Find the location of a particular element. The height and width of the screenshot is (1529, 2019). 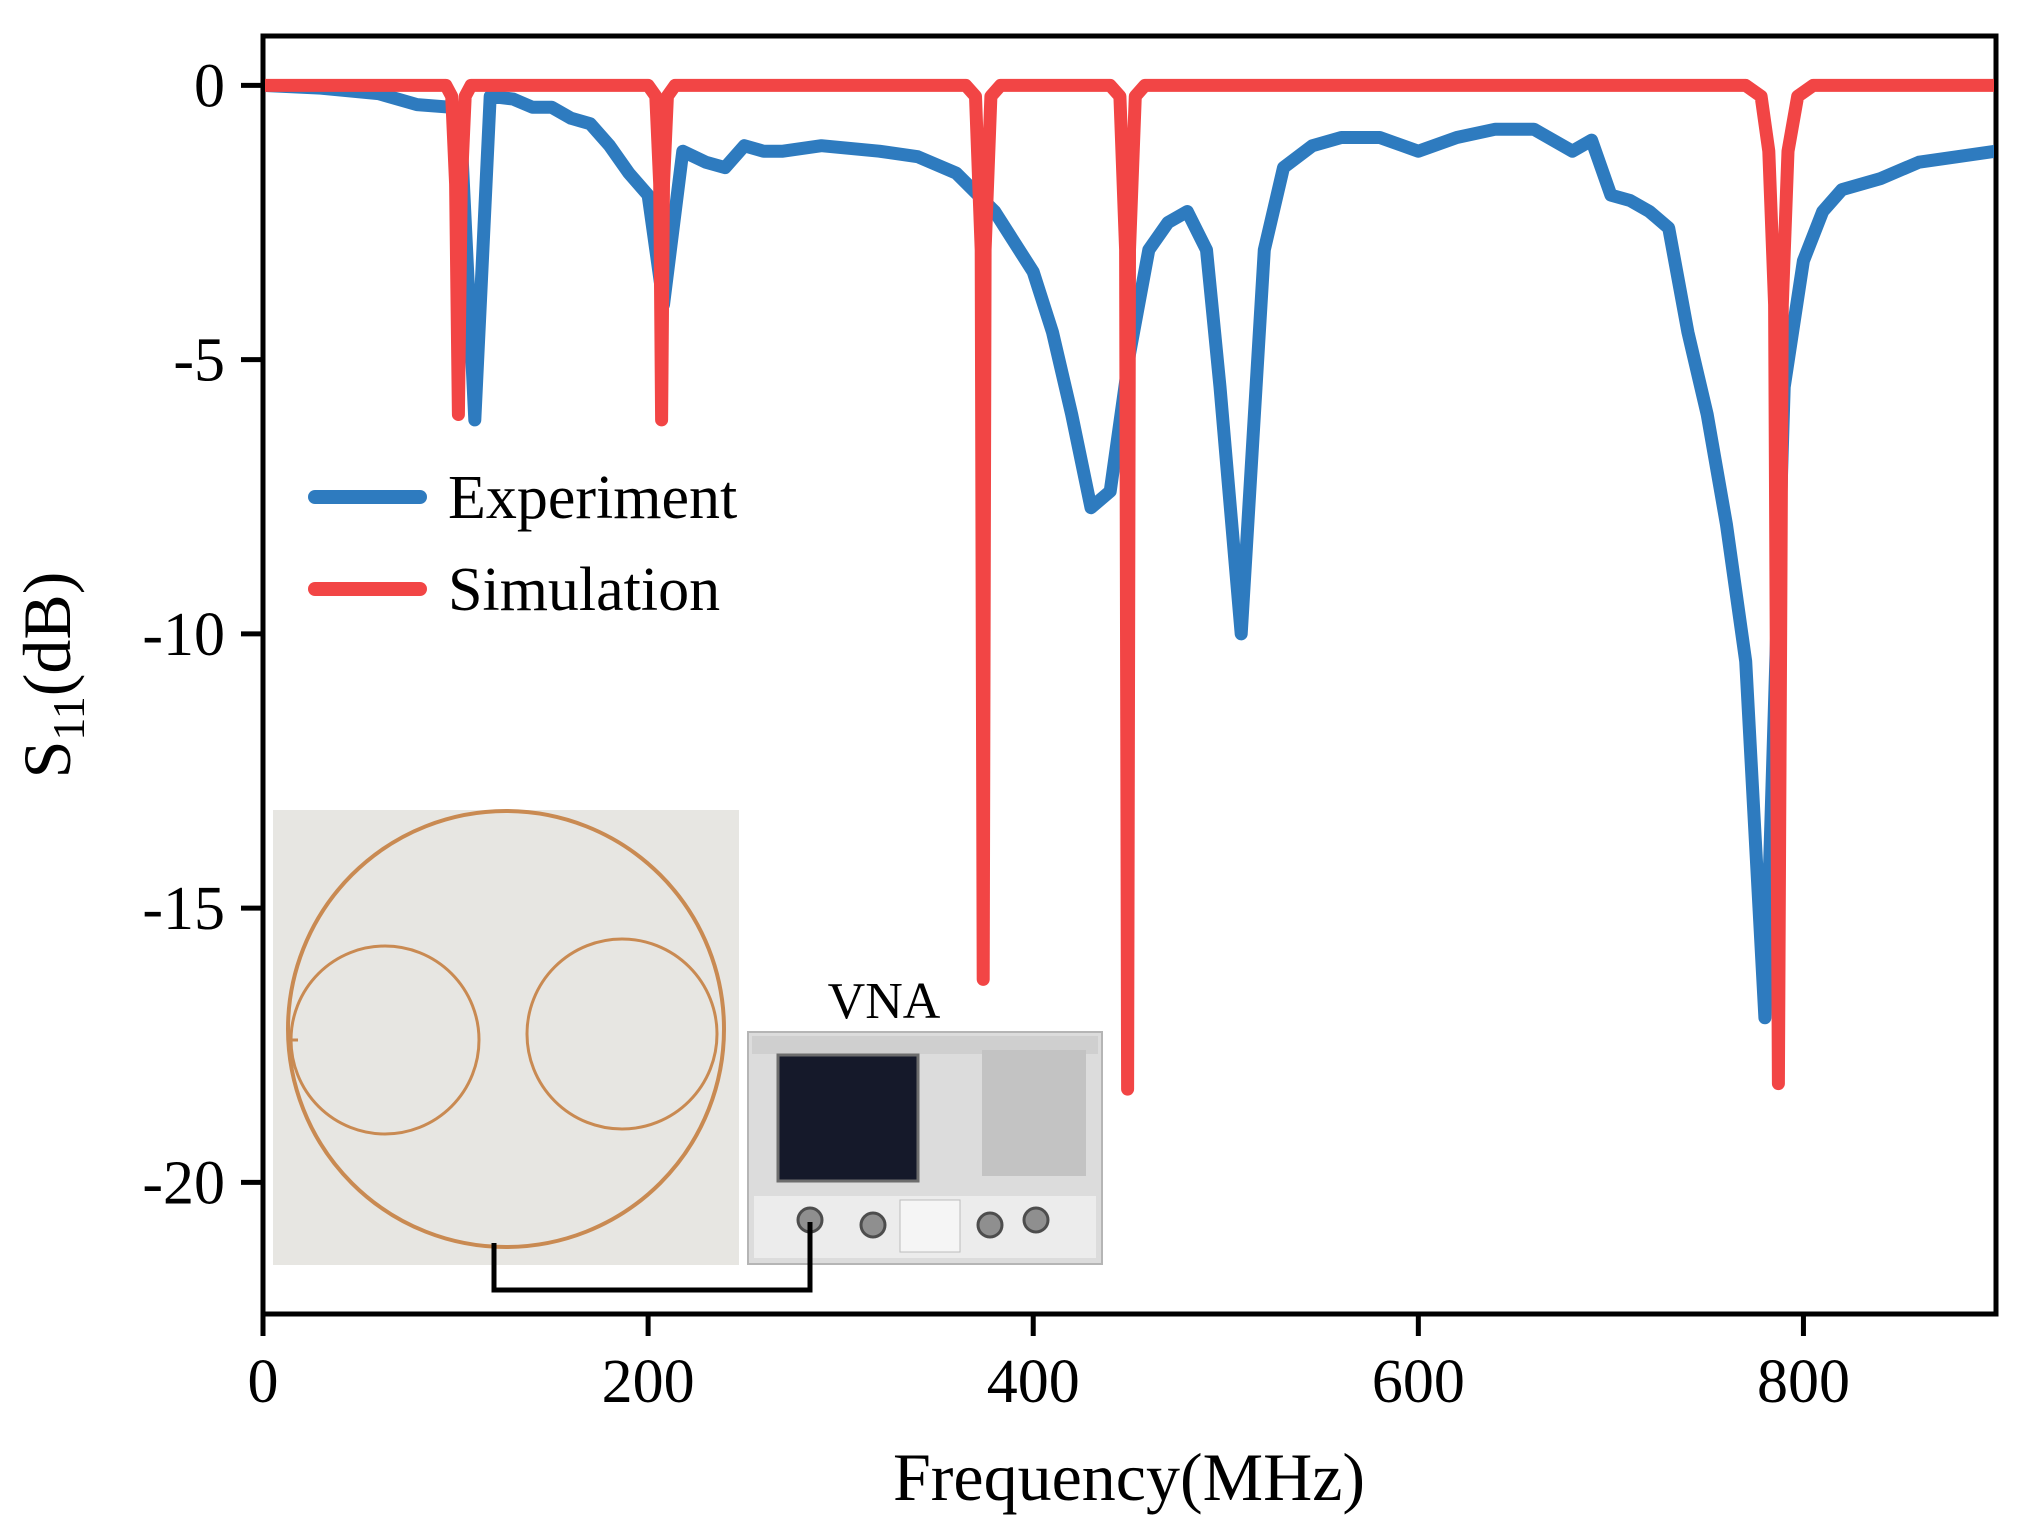

inset-coil-photo is located at coordinates (506, 1037).